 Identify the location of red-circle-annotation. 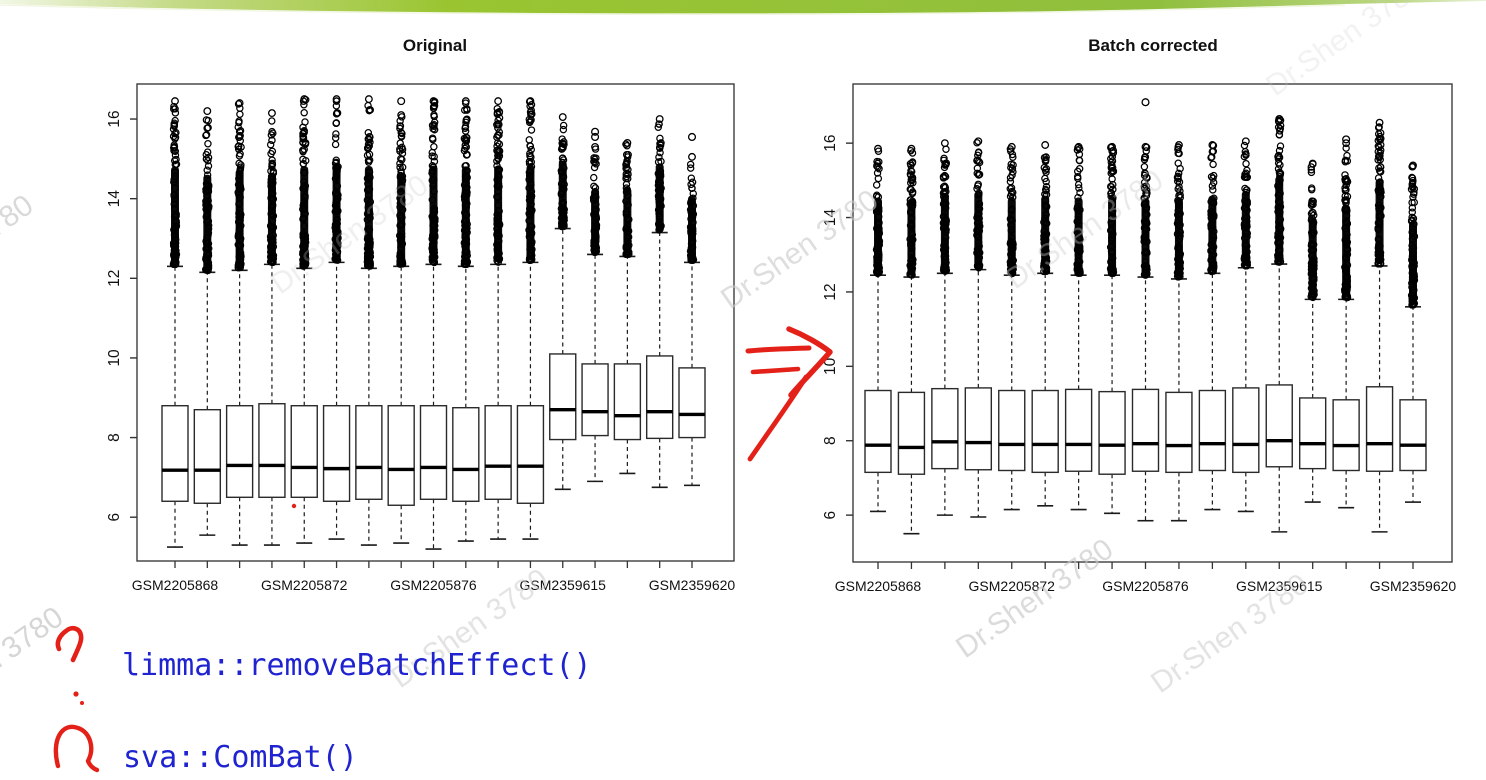
(76, 748).